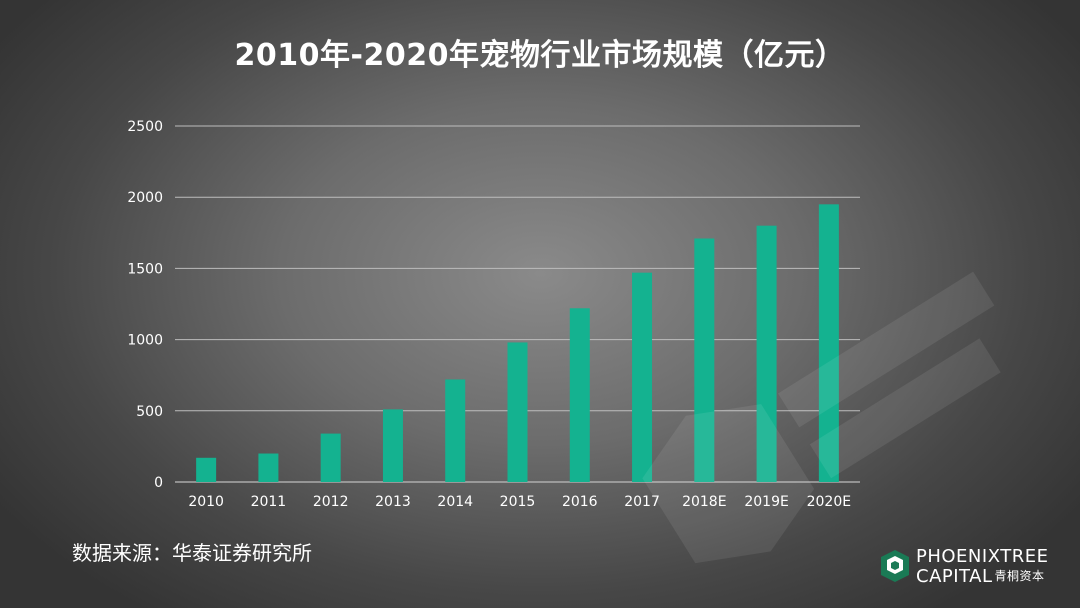 This screenshot has height=608, width=1080. Describe the element at coordinates (895, 566) in the screenshot. I see `phoenixtree-logo-icon` at that location.